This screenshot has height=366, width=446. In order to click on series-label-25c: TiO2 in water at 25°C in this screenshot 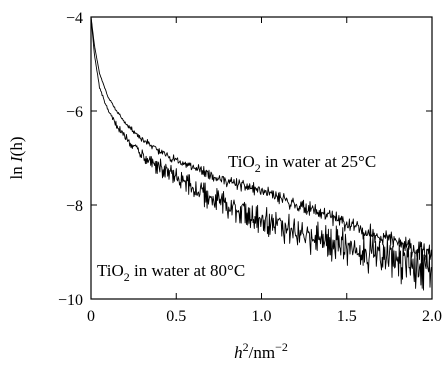, I will do `click(302, 163)`.